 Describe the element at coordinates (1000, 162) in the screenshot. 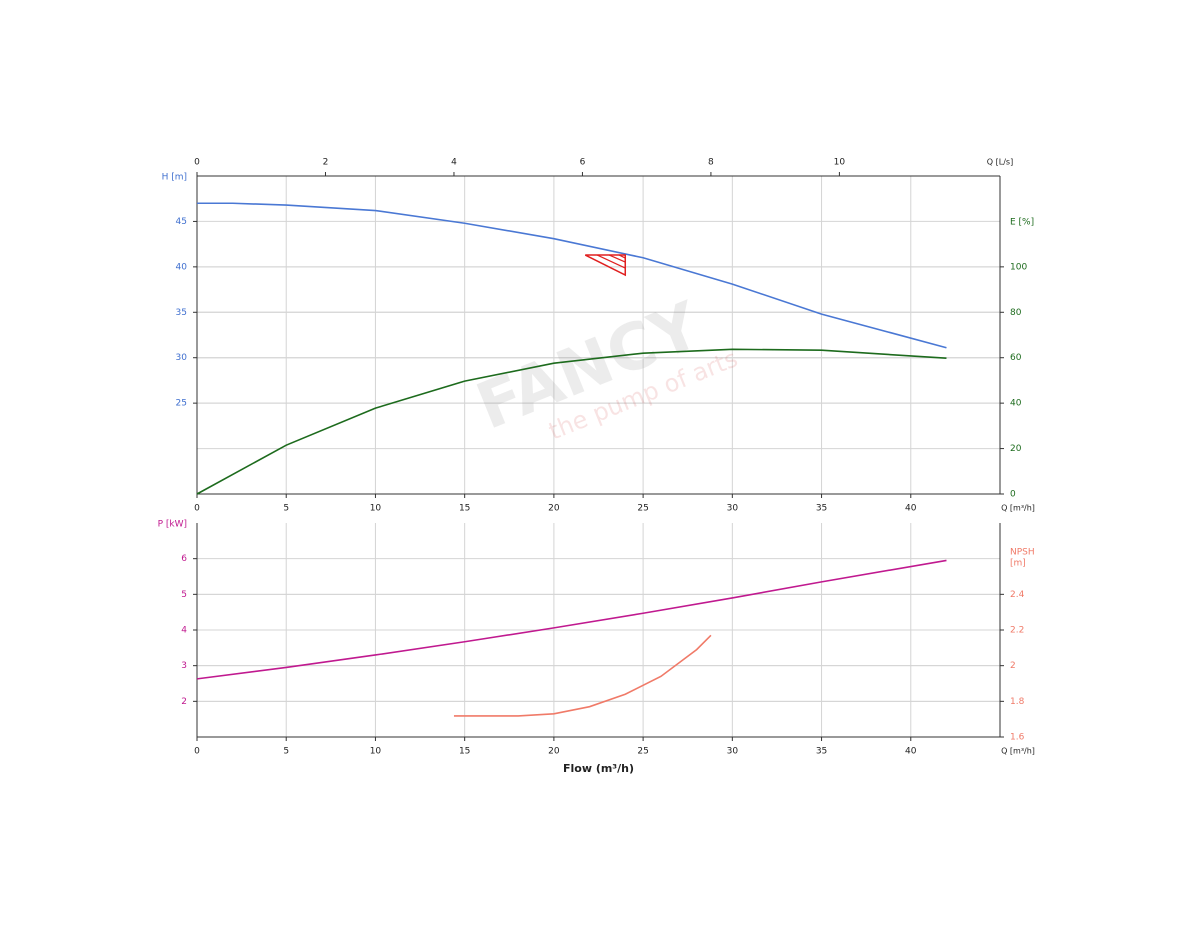

I see `x2-axis-label: Q [L/s]` at that location.